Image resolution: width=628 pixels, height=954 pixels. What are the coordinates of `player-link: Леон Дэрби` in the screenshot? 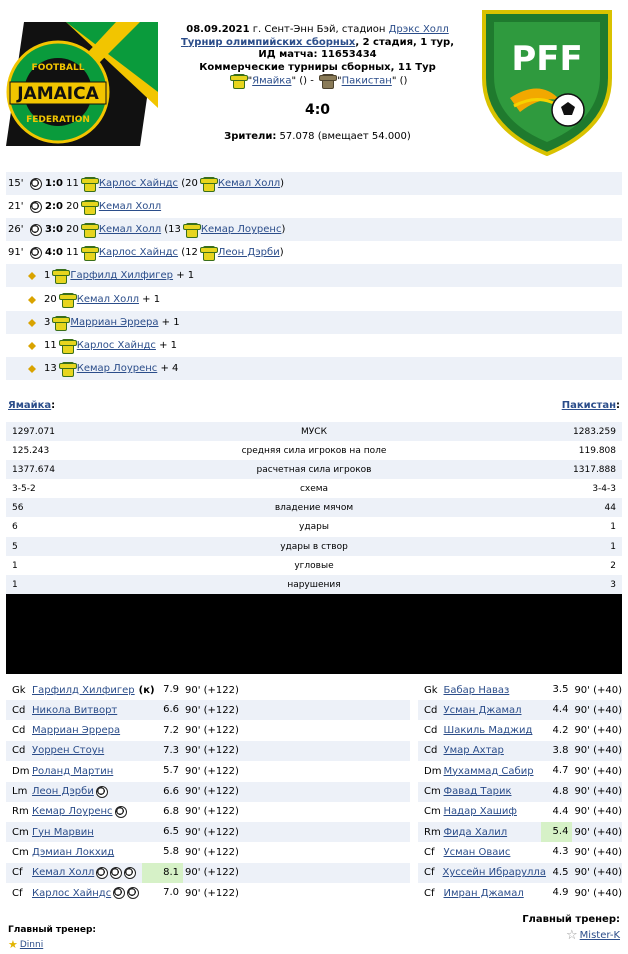 It's located at (63, 791).